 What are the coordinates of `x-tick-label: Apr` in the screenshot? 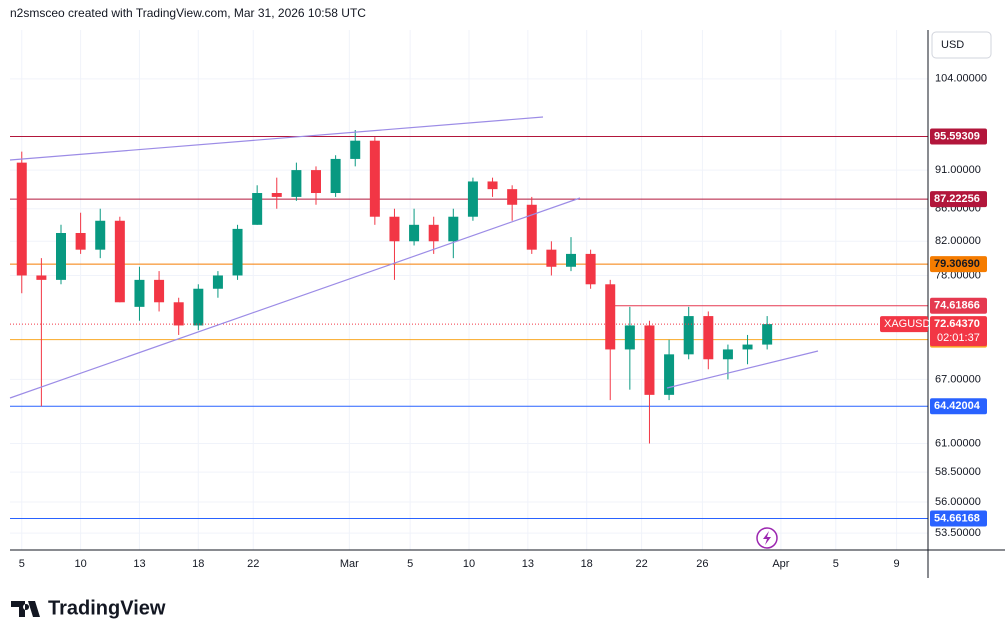 It's located at (780, 564).